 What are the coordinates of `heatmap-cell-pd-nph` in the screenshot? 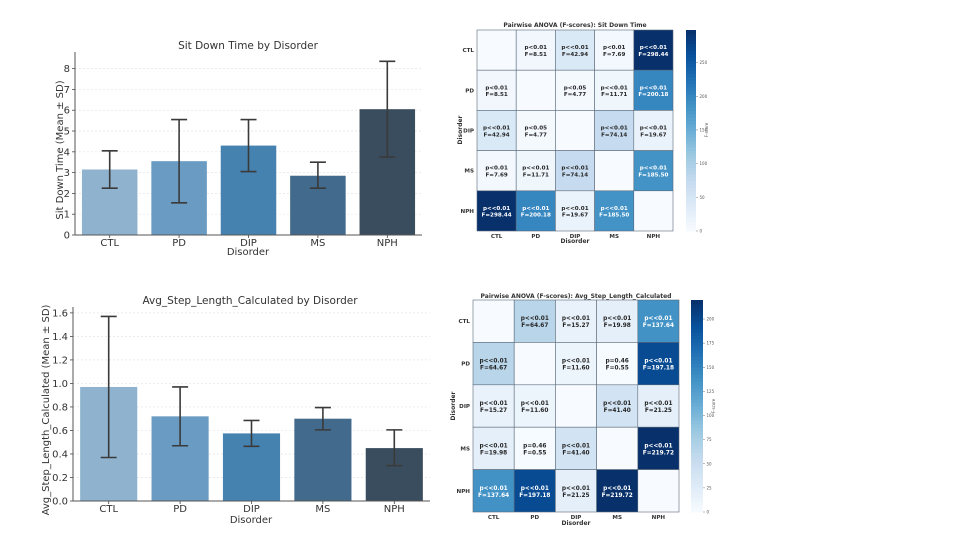 It's located at (658, 364).